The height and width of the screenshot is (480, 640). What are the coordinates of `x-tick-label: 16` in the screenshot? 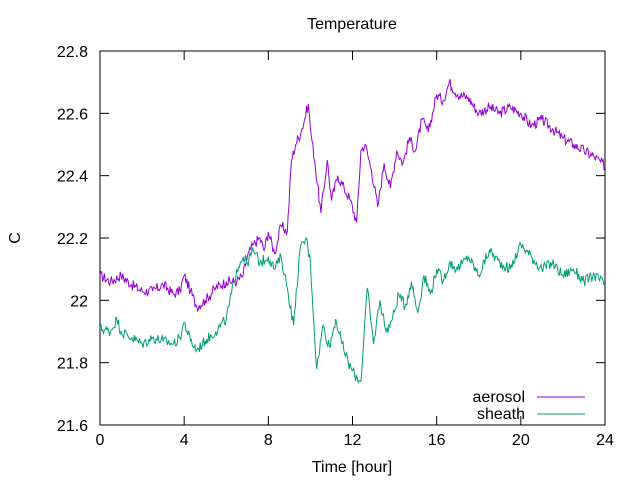 It's located at (437, 440).